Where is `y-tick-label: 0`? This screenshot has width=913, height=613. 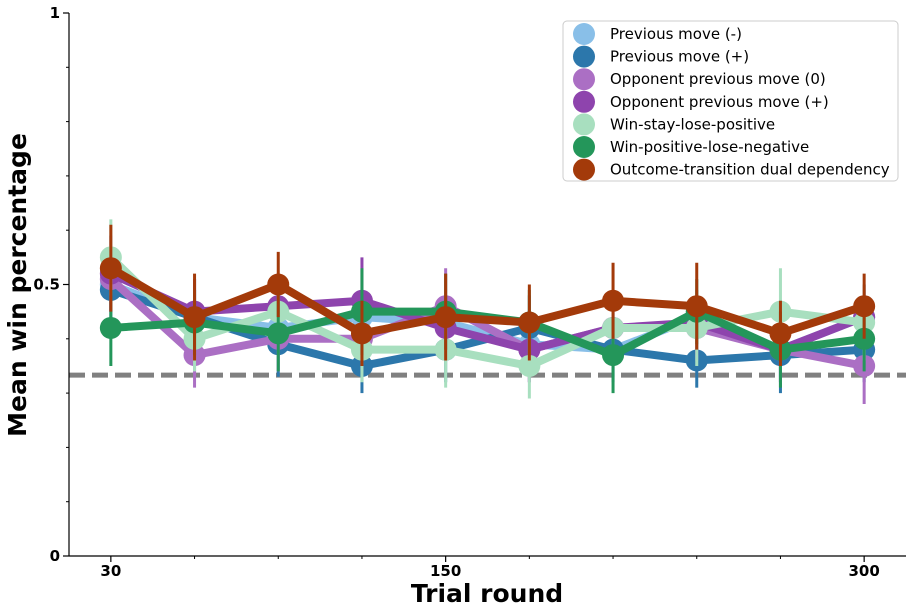 y-tick-label: 0 is located at coordinates (55, 556).